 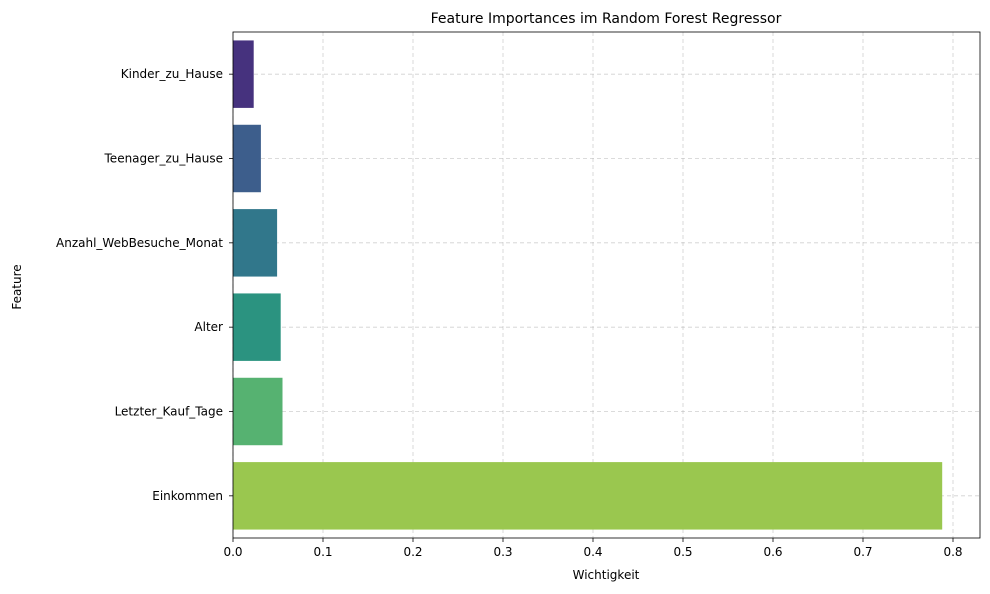 I want to click on x-tick-label: 0.1, so click(x=322, y=552).